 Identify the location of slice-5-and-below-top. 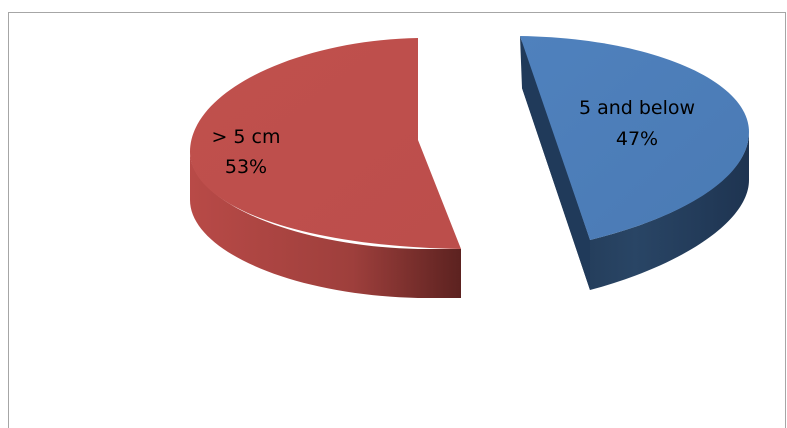
(634, 138).